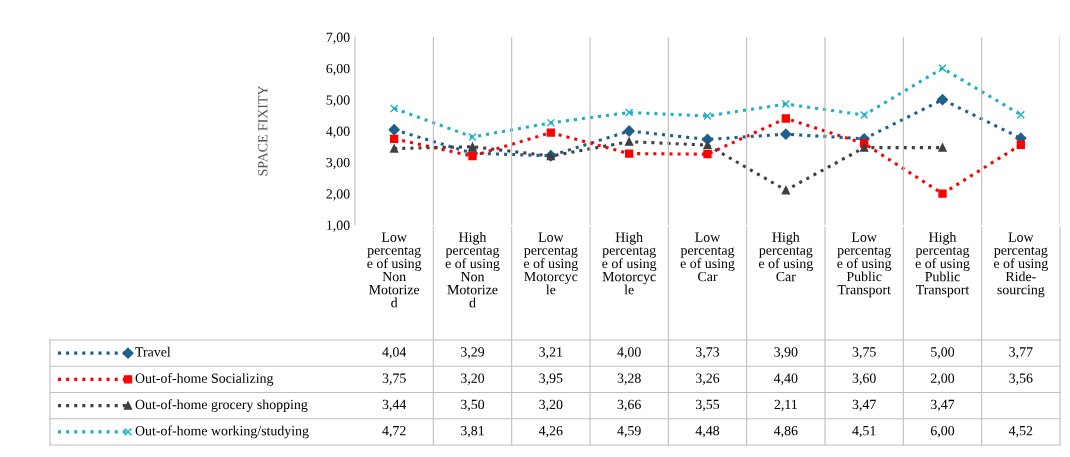 This screenshot has height=457, width=1070. I want to click on data-label: 3,81, so click(472, 431).